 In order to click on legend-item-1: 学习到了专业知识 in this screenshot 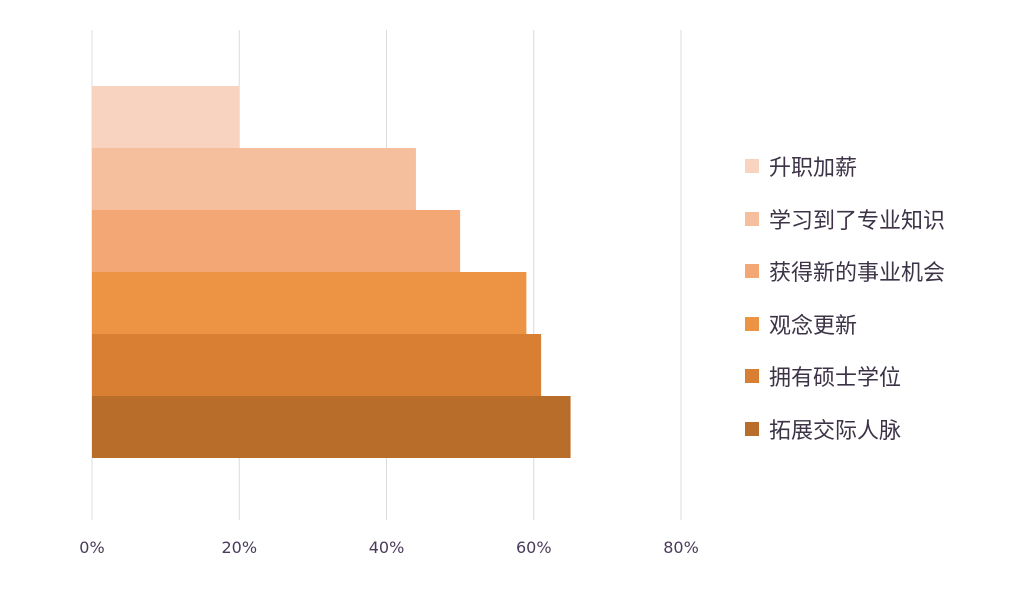, I will do `click(880, 219)`.